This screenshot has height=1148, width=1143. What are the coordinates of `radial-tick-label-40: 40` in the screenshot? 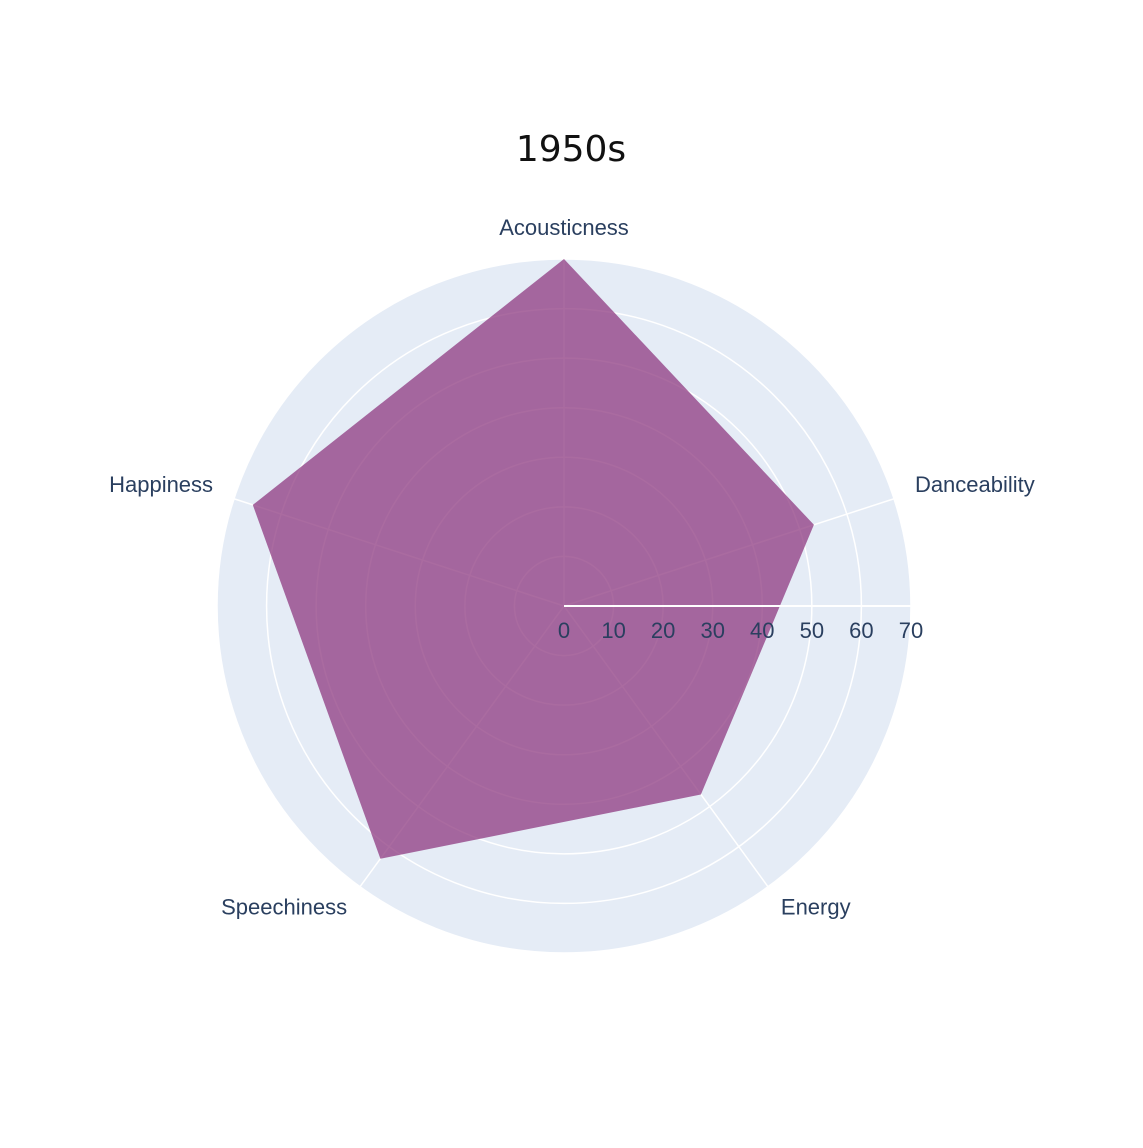 It's located at (762, 630).